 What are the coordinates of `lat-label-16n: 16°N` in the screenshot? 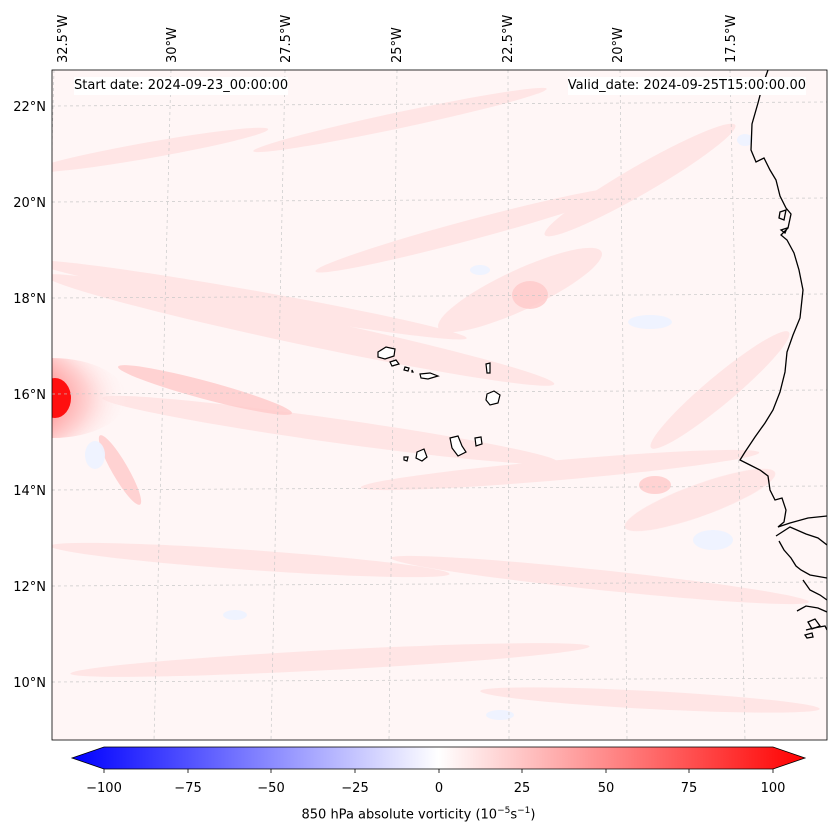 It's located at (29, 395).